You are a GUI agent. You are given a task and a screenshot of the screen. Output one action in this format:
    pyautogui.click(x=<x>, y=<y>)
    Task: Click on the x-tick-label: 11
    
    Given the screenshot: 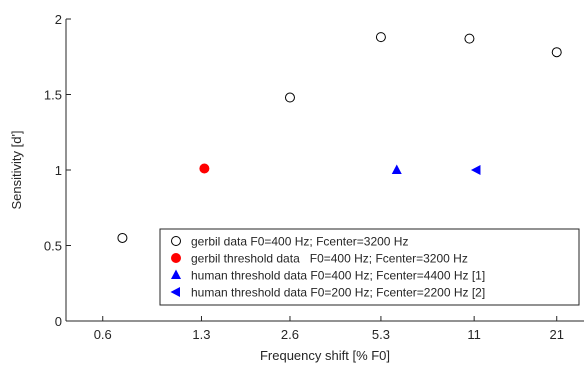 What is the action you would take?
    pyautogui.click(x=474, y=334)
    